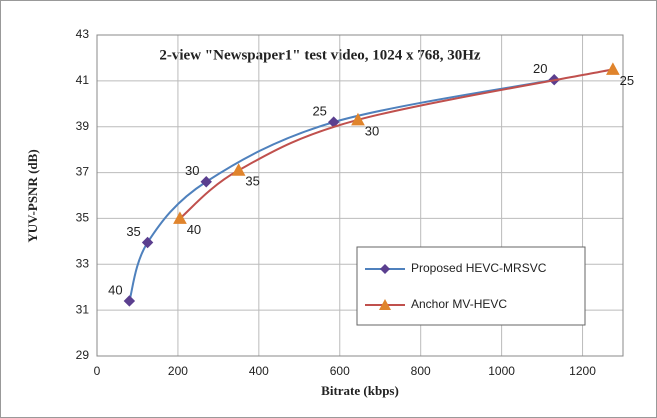  Describe the element at coordinates (421, 371) in the screenshot. I see `x-tick-label: 800` at that location.